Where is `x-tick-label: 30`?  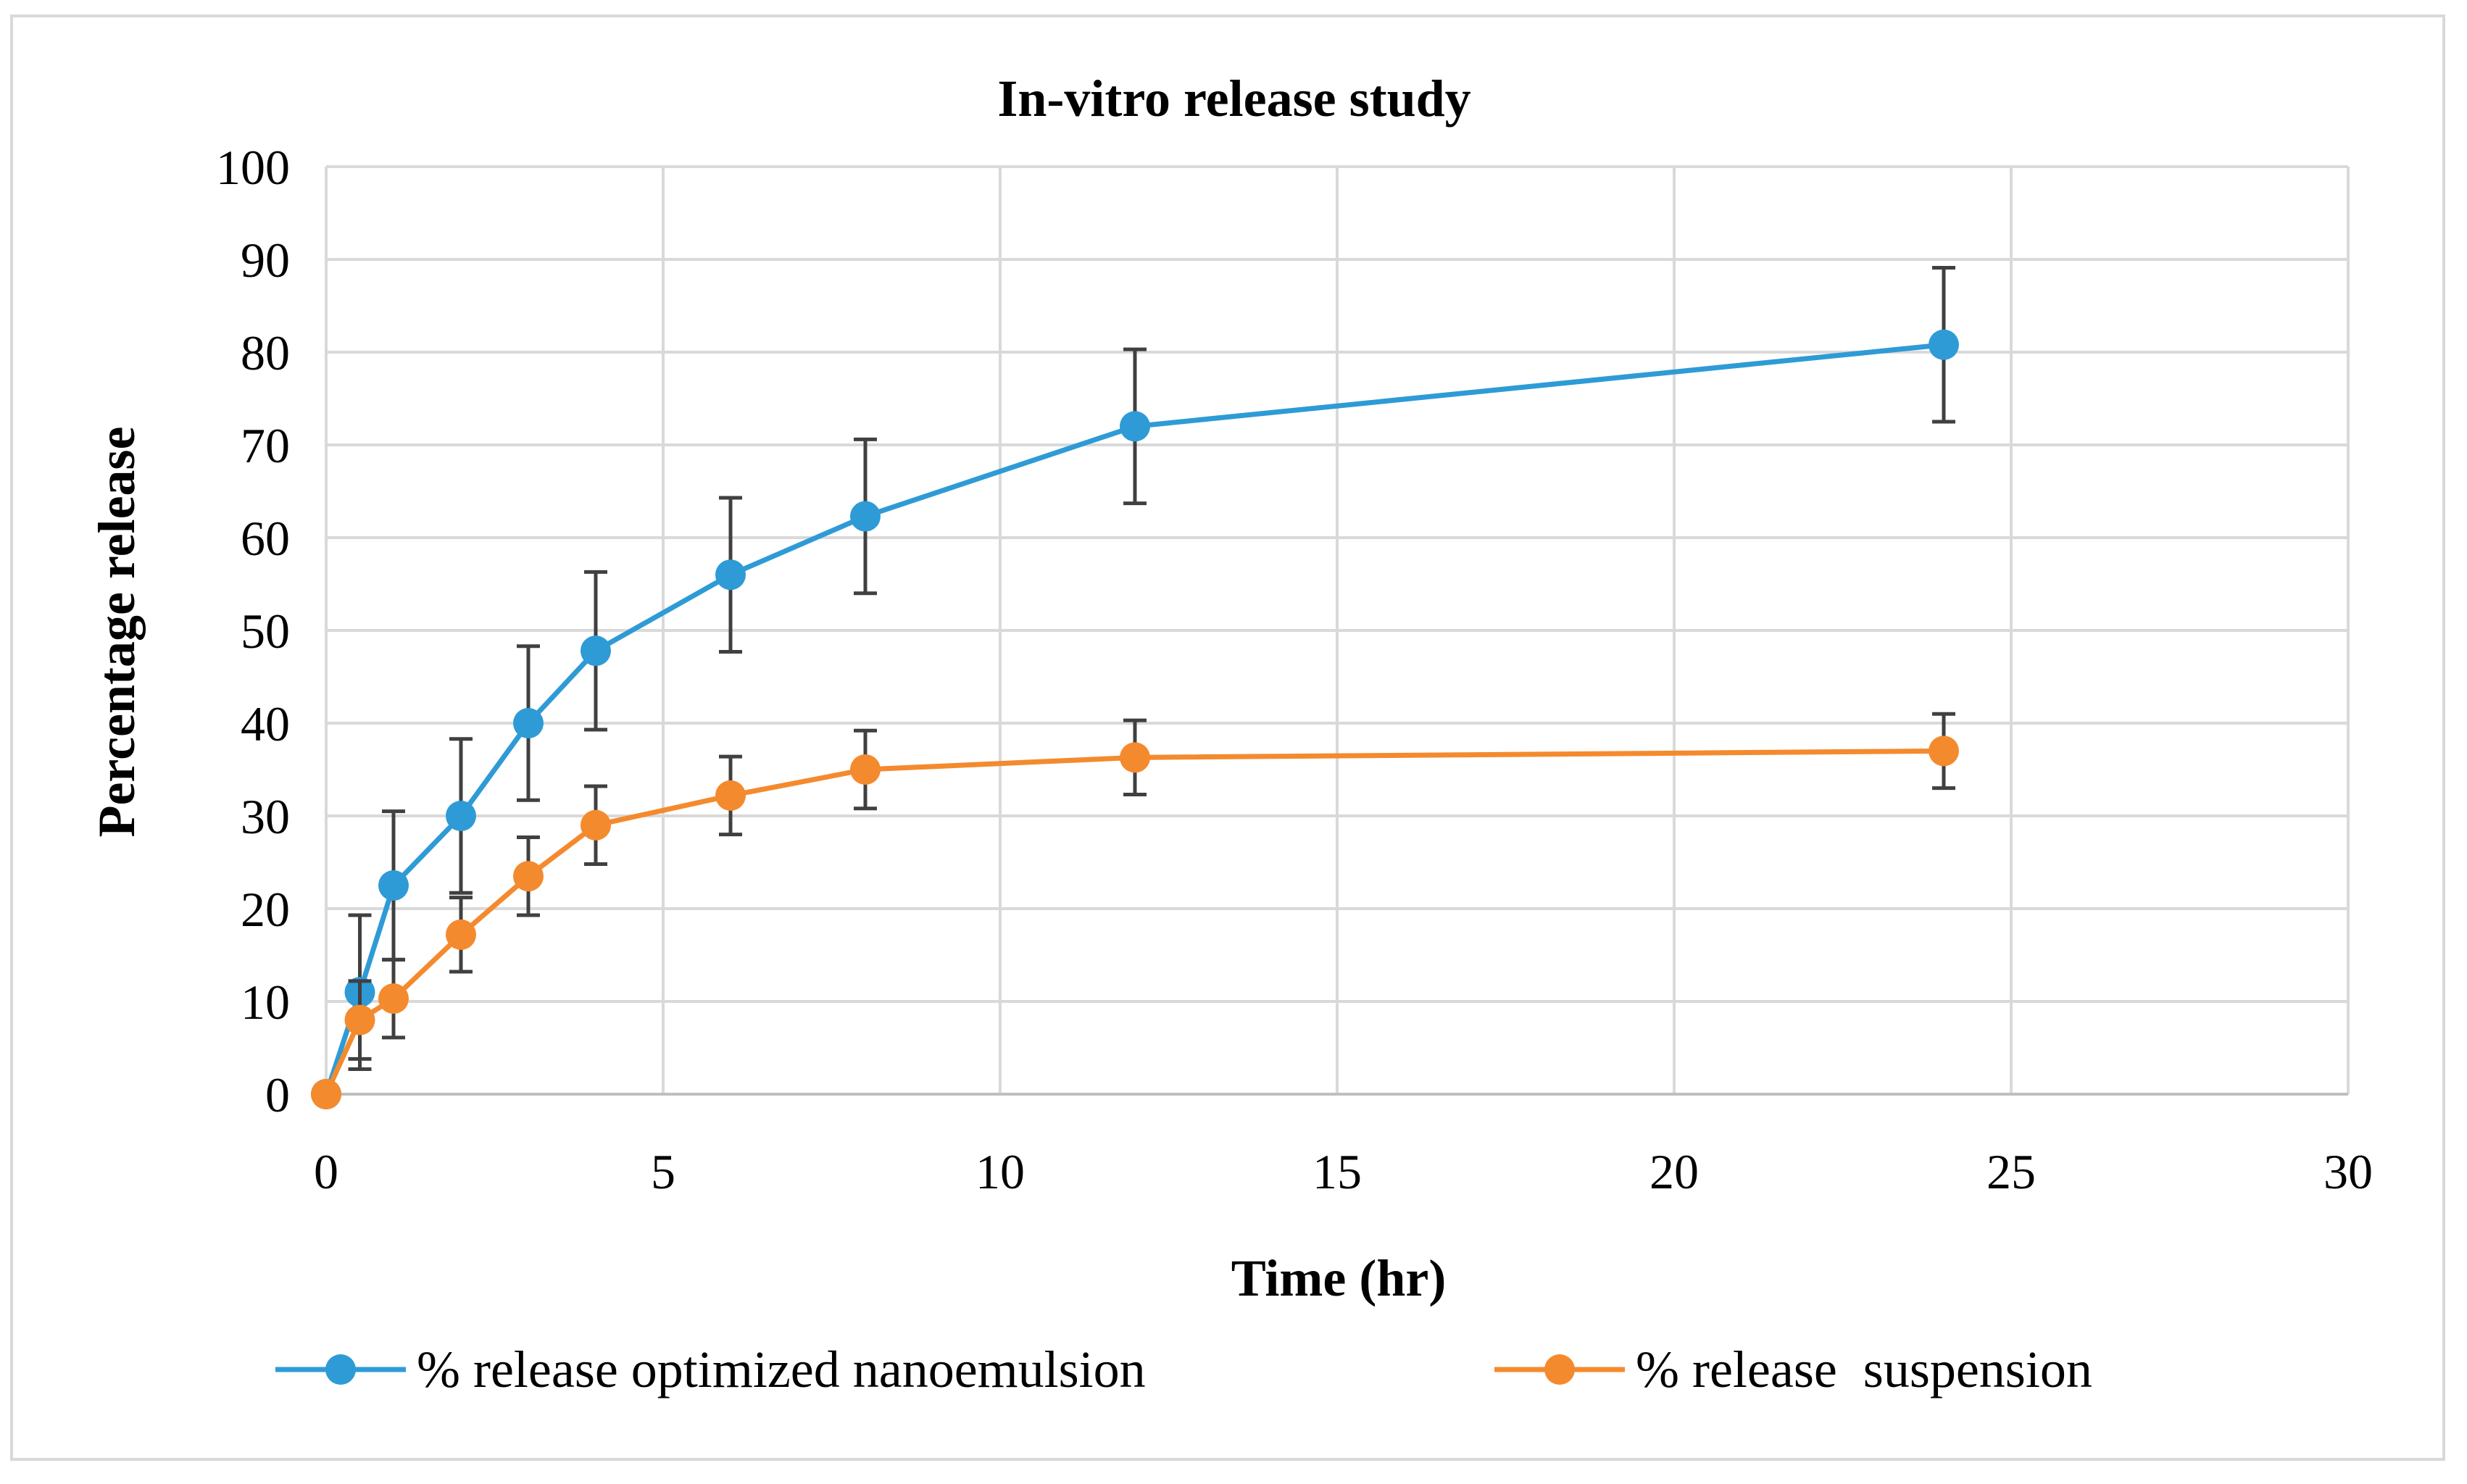 x-tick-label: 30 is located at coordinates (2348, 1172).